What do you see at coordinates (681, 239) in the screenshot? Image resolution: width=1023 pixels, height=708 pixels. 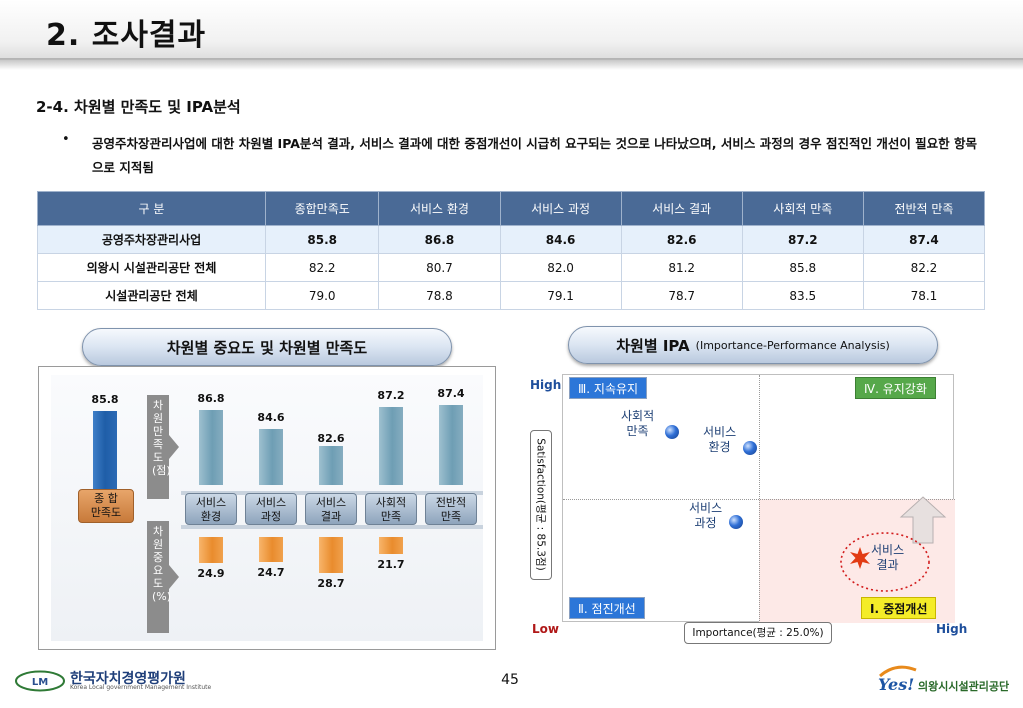 I see `table-cell: 82.6` at bounding box center [681, 239].